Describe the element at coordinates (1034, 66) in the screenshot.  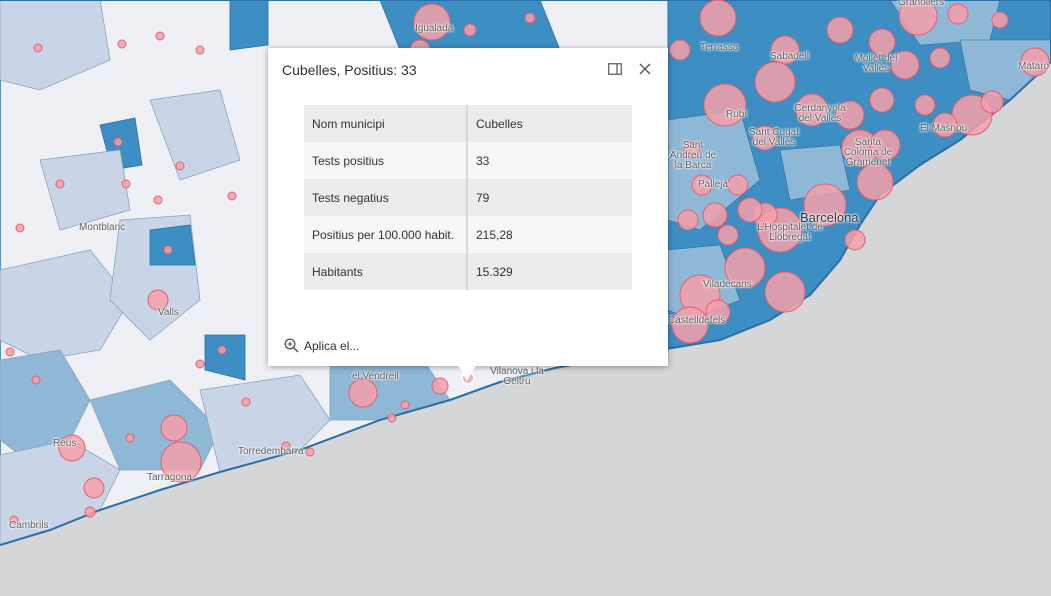
I see `place-label: Mataró` at that location.